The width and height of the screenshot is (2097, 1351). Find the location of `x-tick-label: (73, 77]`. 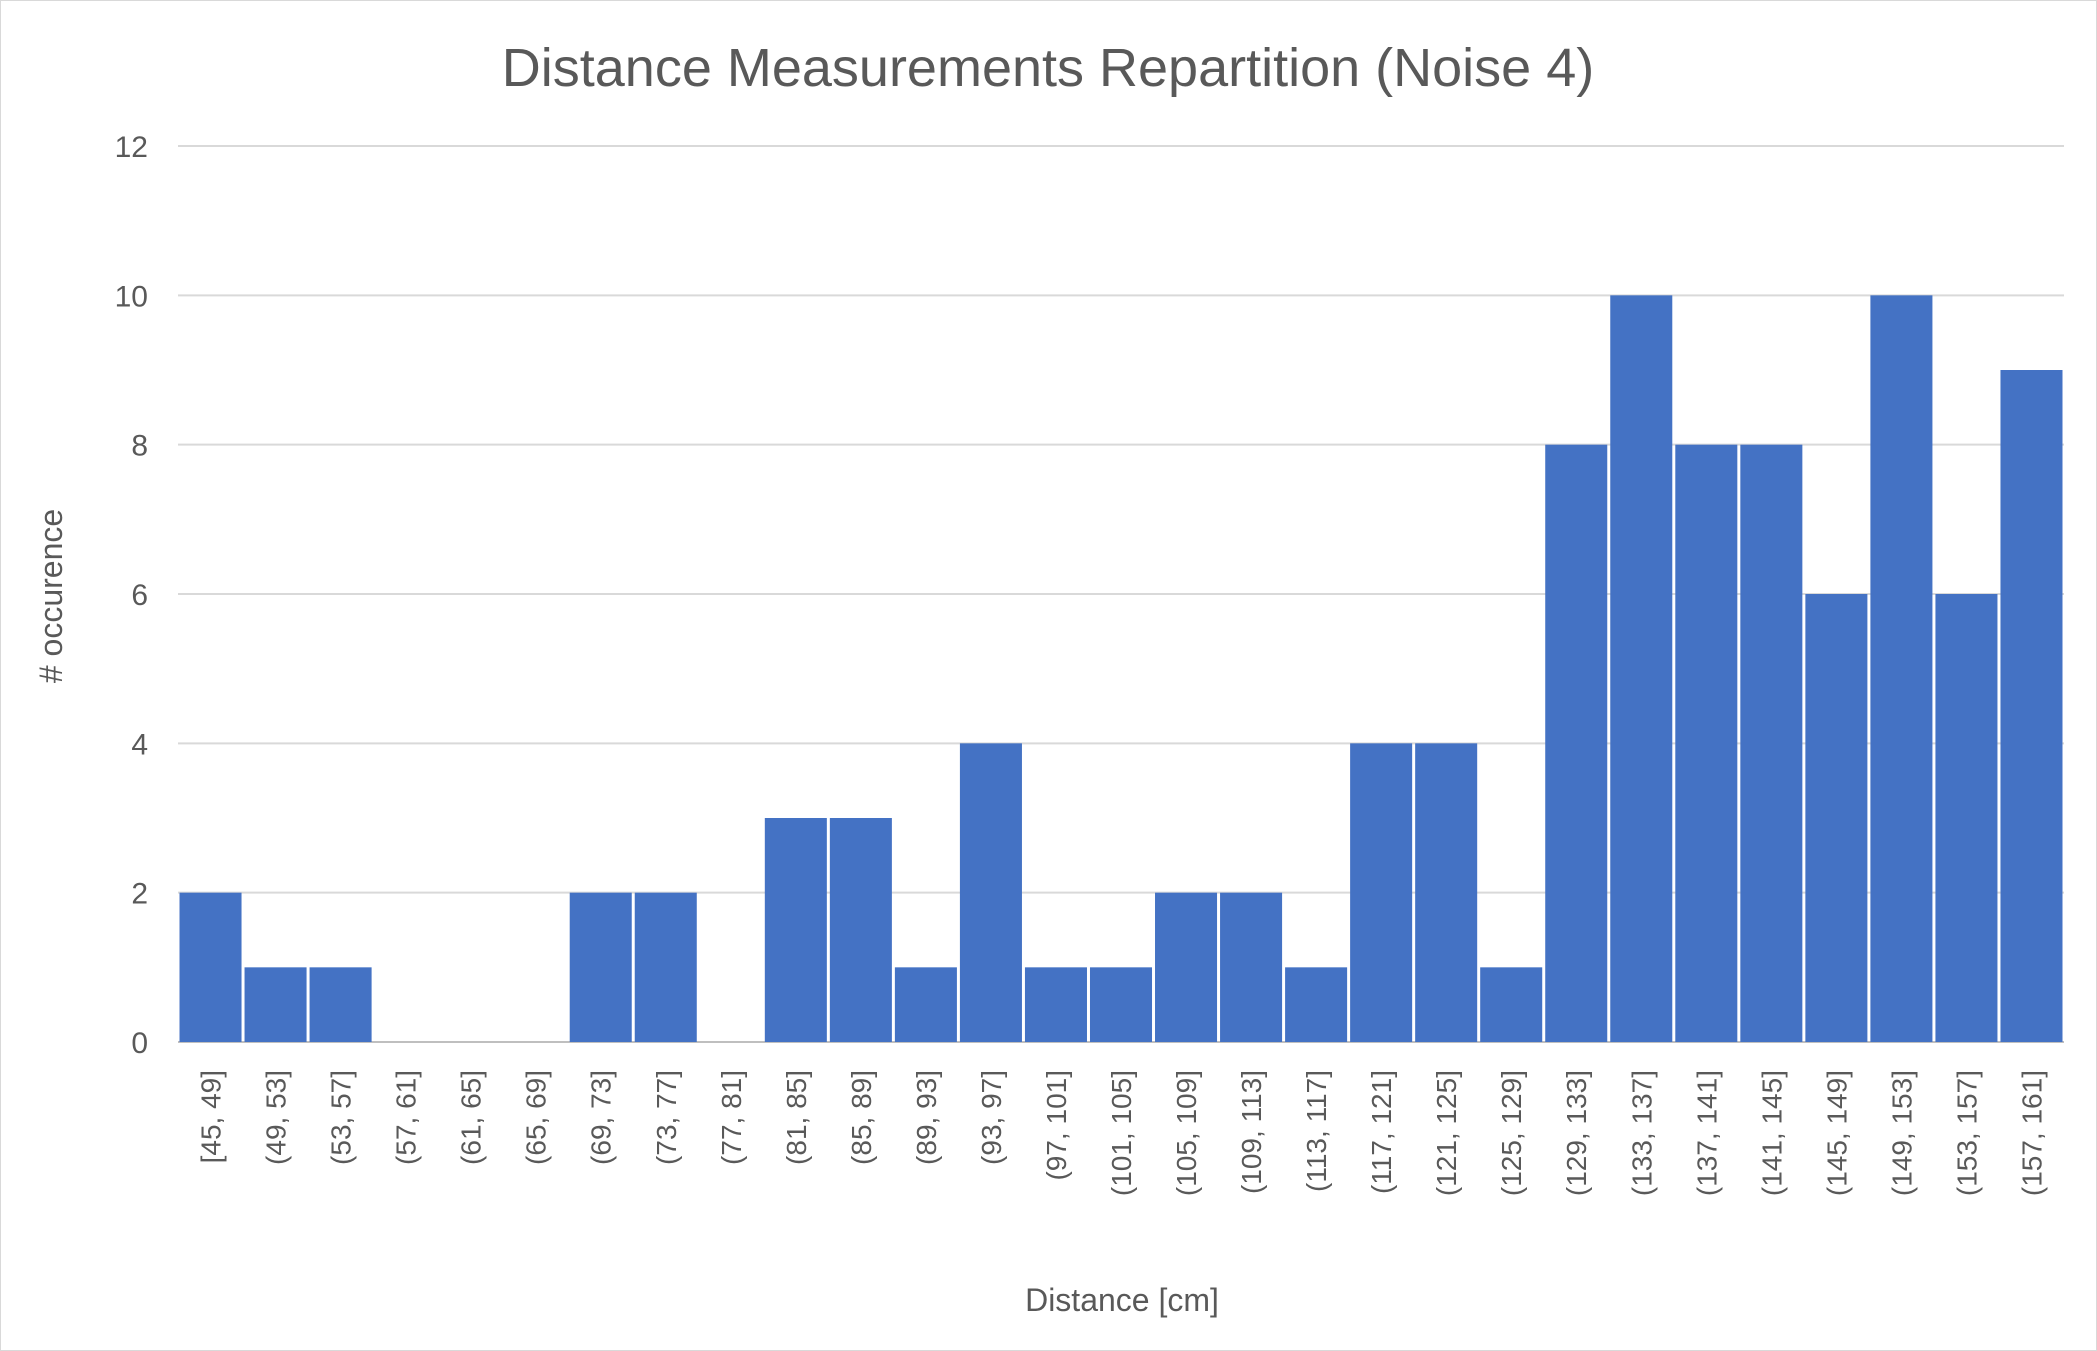

x-tick-label: (73, 77] is located at coordinates (666, 1117).